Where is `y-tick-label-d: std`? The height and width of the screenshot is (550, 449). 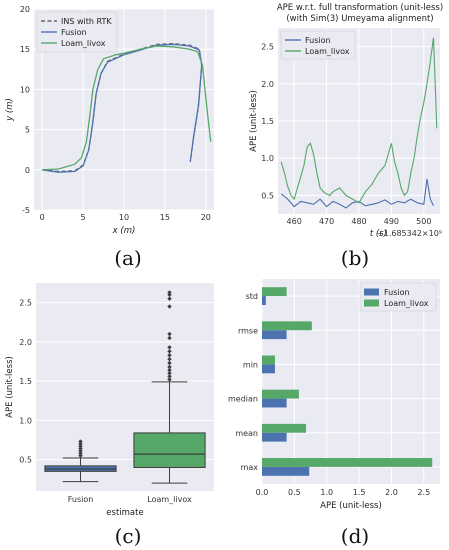 y-tick-label-d: std is located at coordinates (252, 296).